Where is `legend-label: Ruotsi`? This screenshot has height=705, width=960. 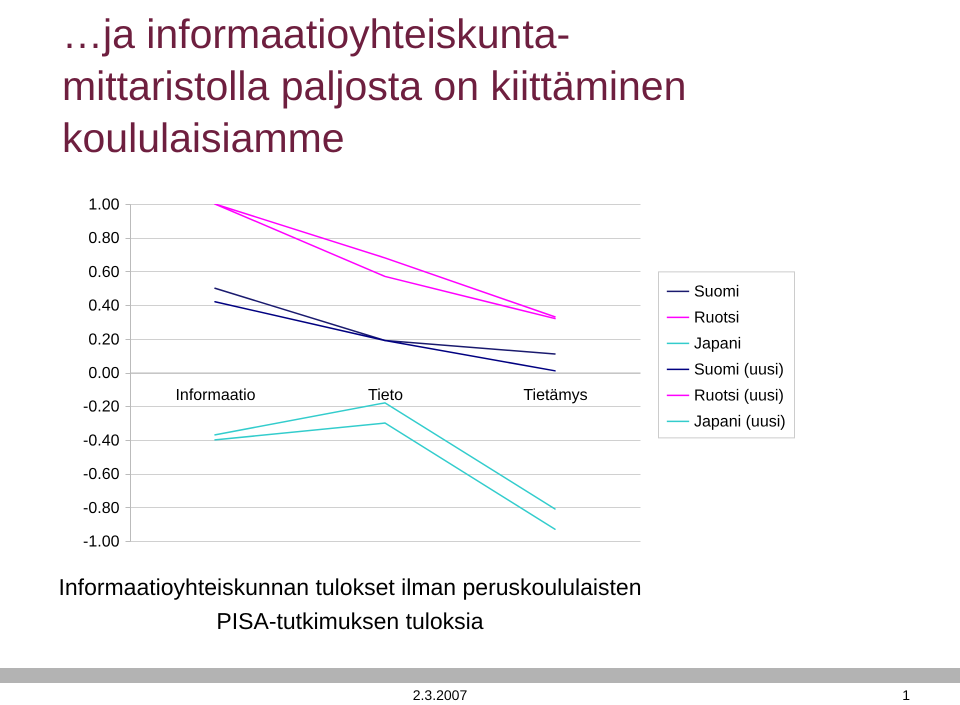
legend-label: Ruotsi is located at coordinates (717, 317).